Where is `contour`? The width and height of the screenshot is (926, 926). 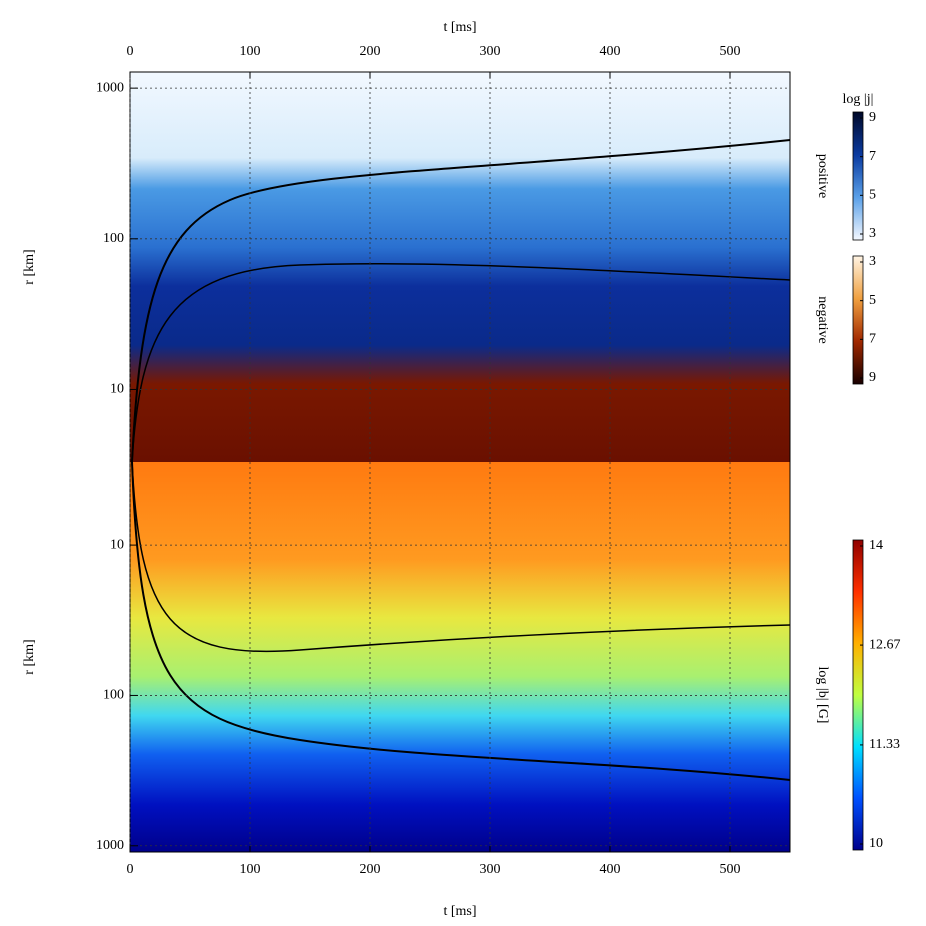 contour is located at coordinates (461, 557).